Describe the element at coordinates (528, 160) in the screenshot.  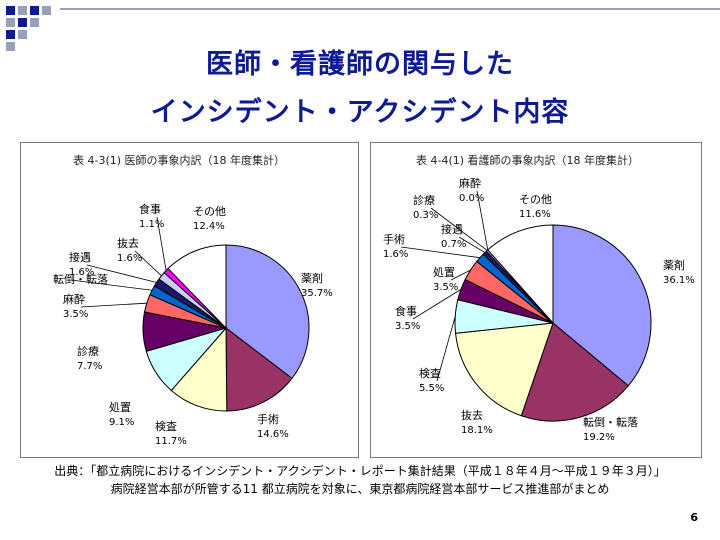
I see `nurse-chart-title: 表 4-4(1) 看護師の事象内訳（18 年度集計）` at that location.